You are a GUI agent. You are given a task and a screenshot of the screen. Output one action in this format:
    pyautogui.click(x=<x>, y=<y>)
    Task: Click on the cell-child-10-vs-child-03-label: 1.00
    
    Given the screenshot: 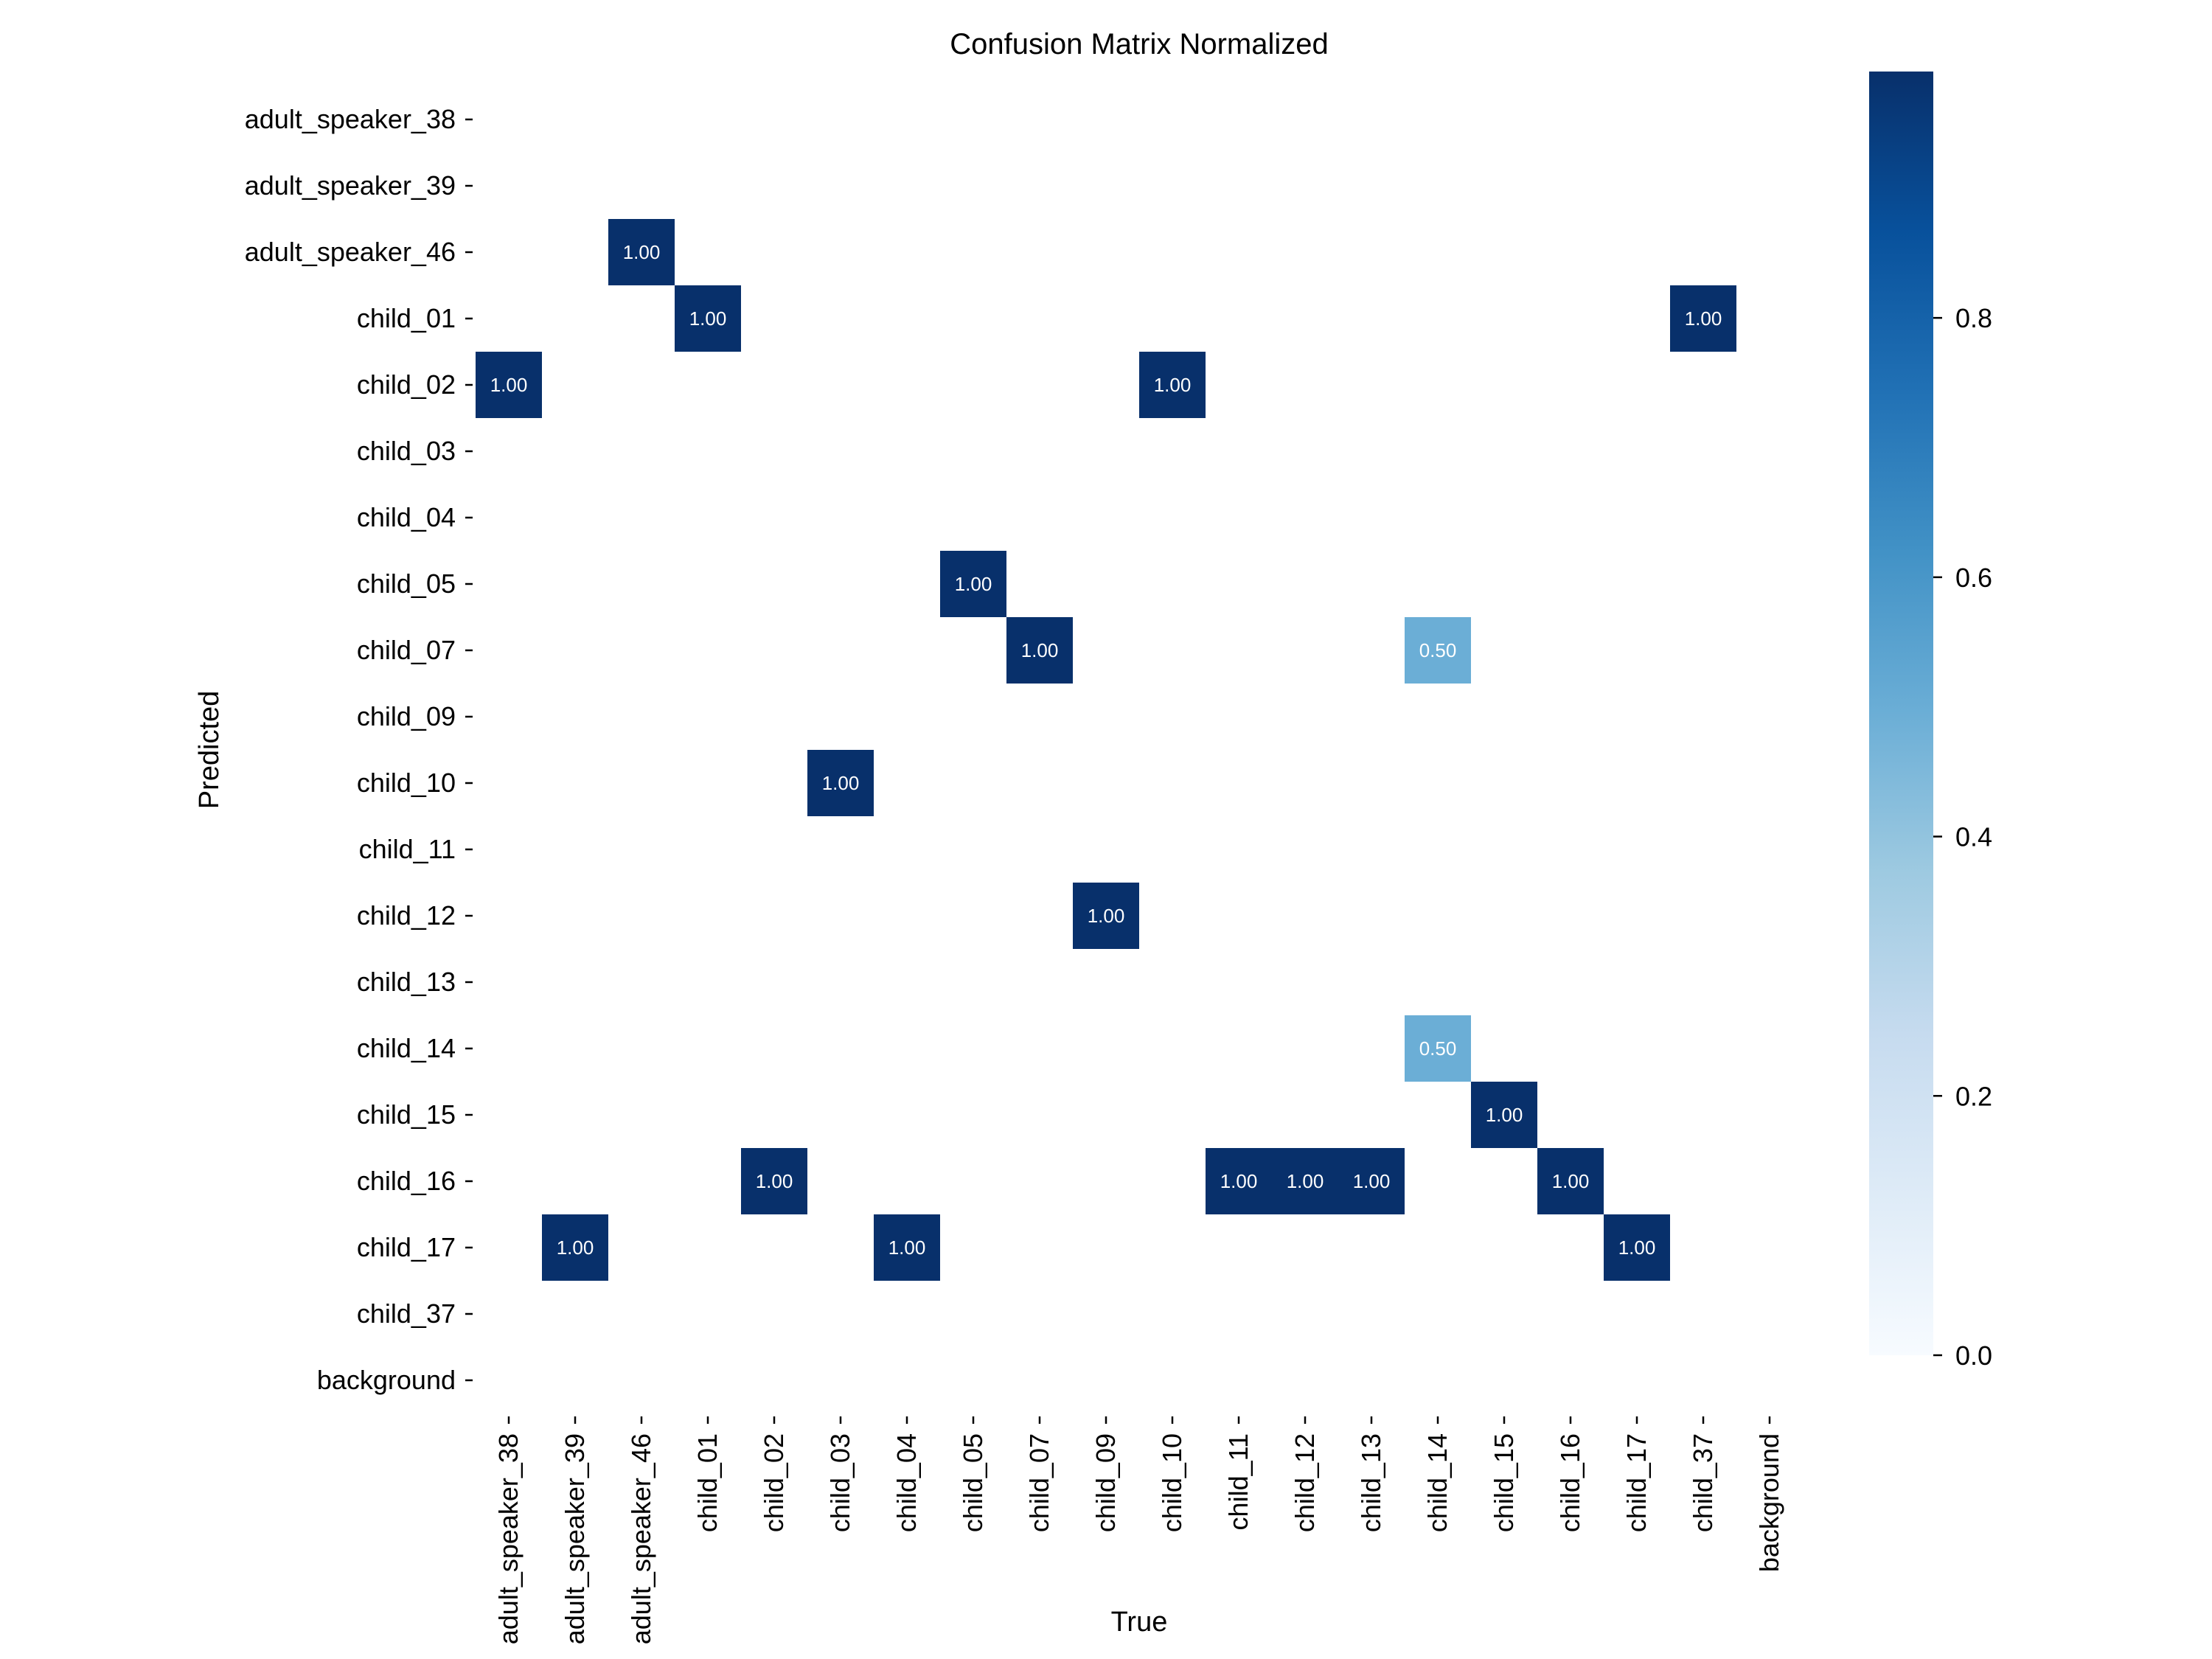 What is the action you would take?
    pyautogui.click(x=841, y=783)
    